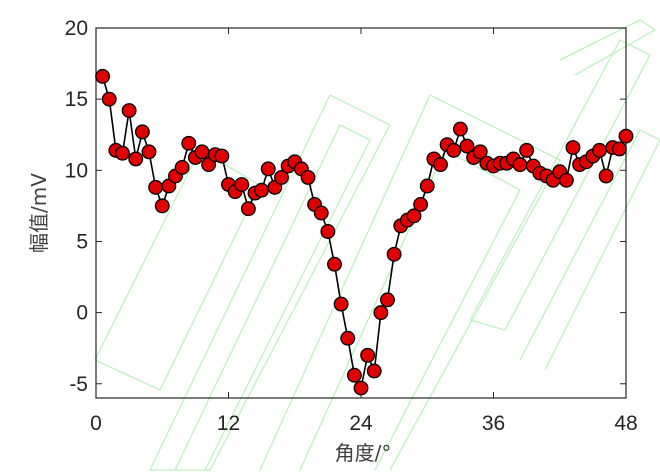 This screenshot has height=472, width=660. I want to click on y-tick-label: 10, so click(76, 170).